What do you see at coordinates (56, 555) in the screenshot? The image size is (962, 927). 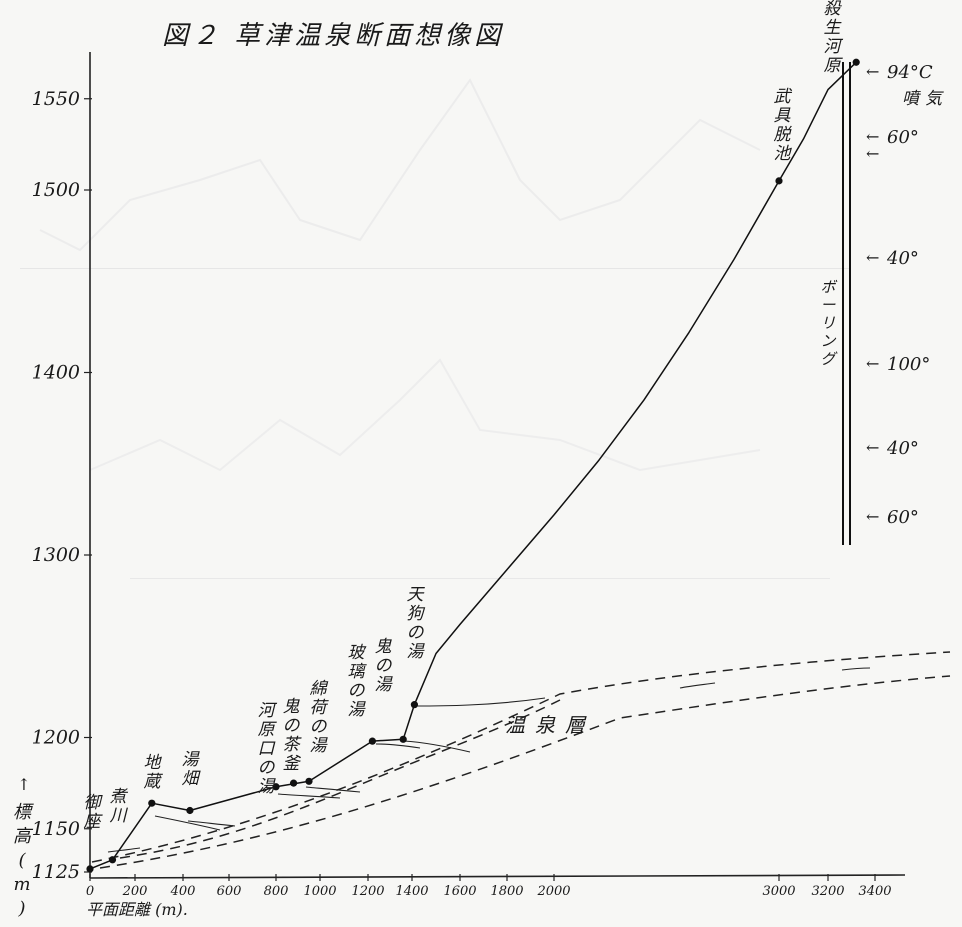 I see `y-tick-label: 1300` at bounding box center [56, 555].